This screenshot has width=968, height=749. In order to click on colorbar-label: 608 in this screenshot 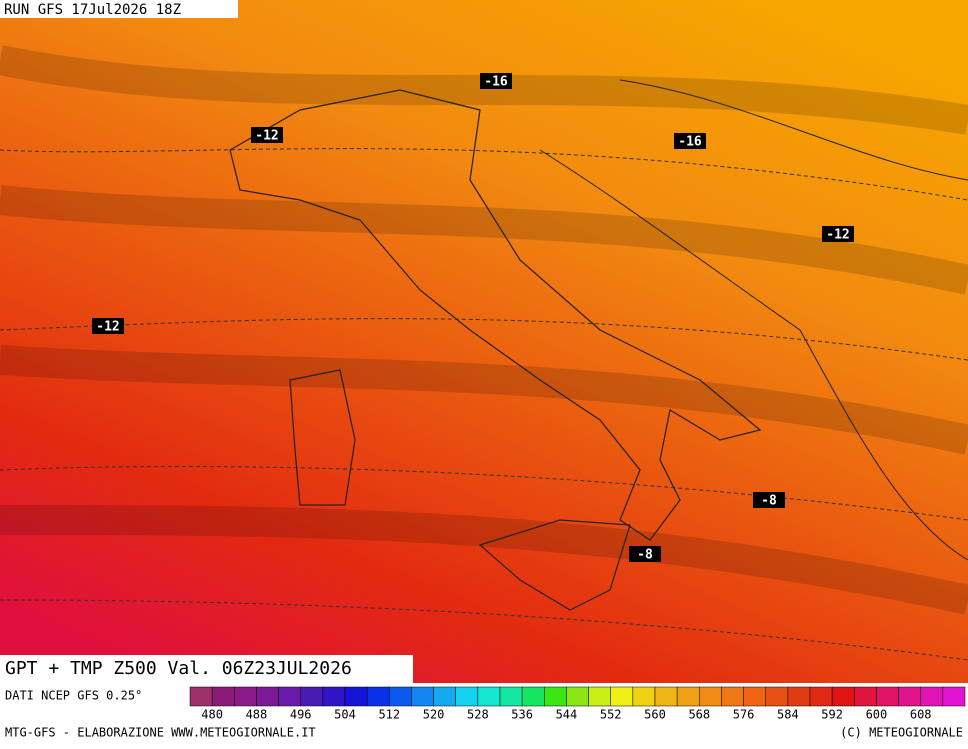, I will do `click(921, 715)`.